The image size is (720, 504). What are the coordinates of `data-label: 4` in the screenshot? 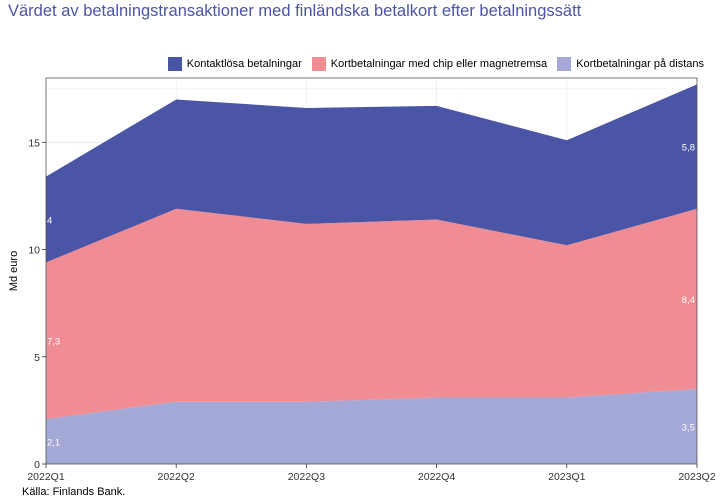 It's located at (49, 221).